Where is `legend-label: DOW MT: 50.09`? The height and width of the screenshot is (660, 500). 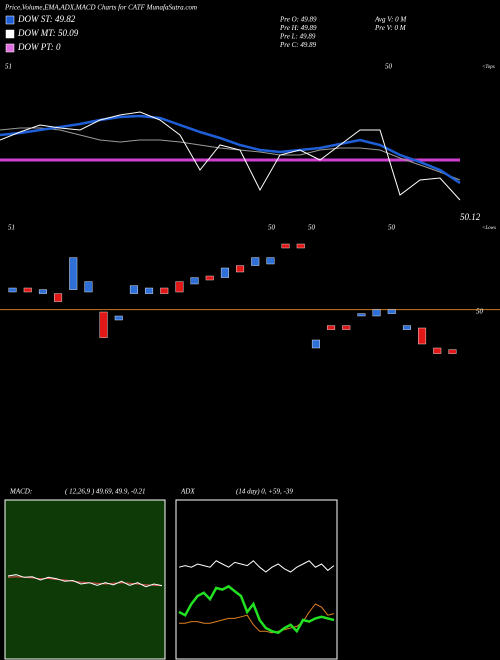 legend-label: DOW MT: 50.09 is located at coordinates (48, 33).